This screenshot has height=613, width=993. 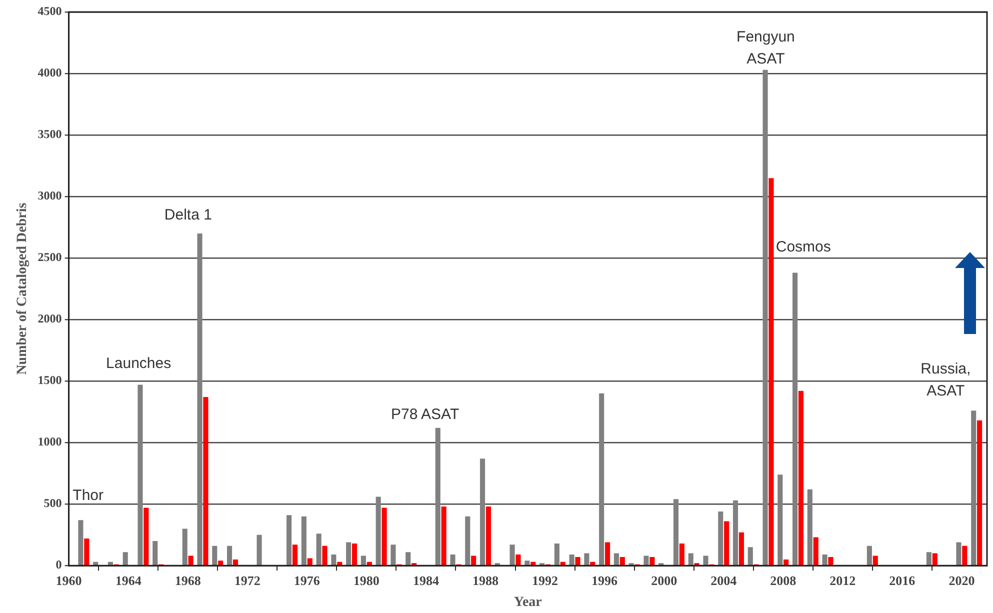 I want to click on y-tick-label: 3000, so click(x=50, y=195).